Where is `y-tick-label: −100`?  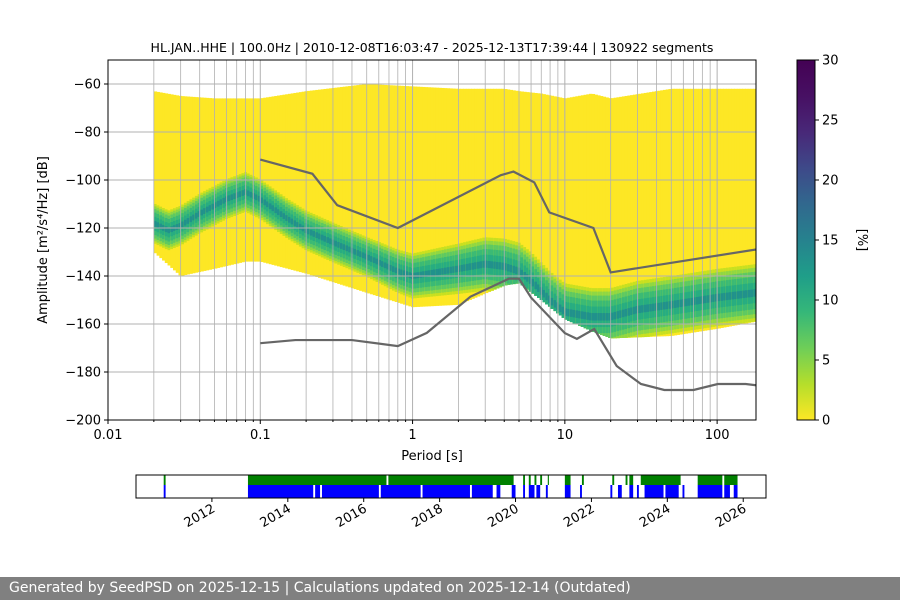
y-tick-label: −100 is located at coordinates (83, 181).